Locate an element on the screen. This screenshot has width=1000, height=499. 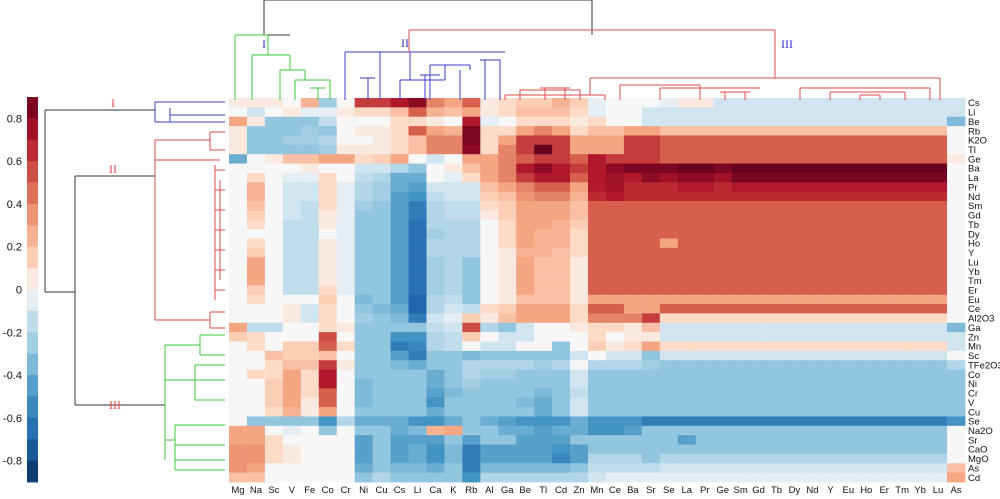
y-tick-label: K2O is located at coordinates (977, 141).